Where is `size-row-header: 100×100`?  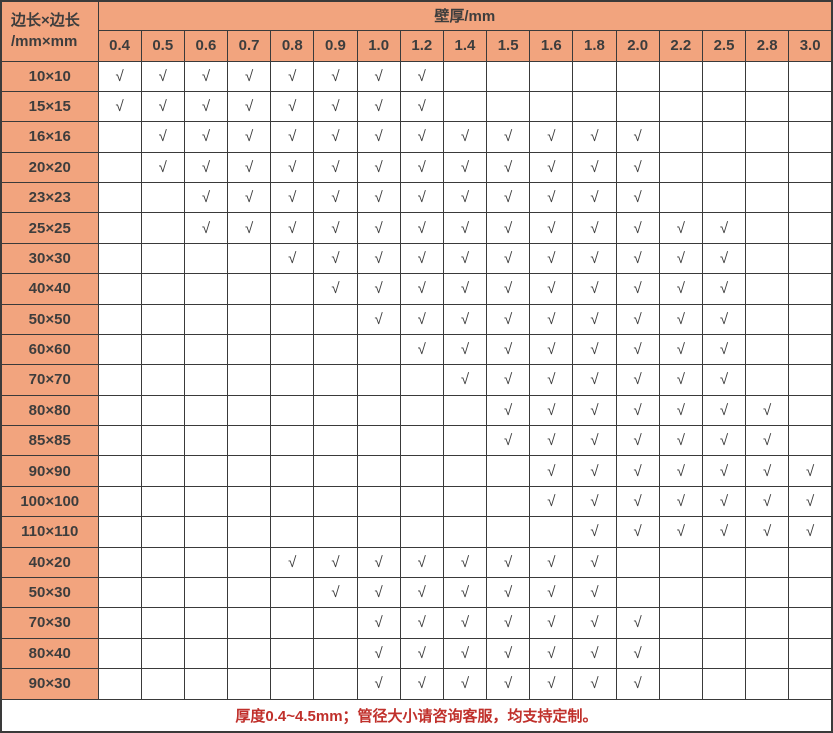
size-row-header: 100×100 is located at coordinates (49, 501).